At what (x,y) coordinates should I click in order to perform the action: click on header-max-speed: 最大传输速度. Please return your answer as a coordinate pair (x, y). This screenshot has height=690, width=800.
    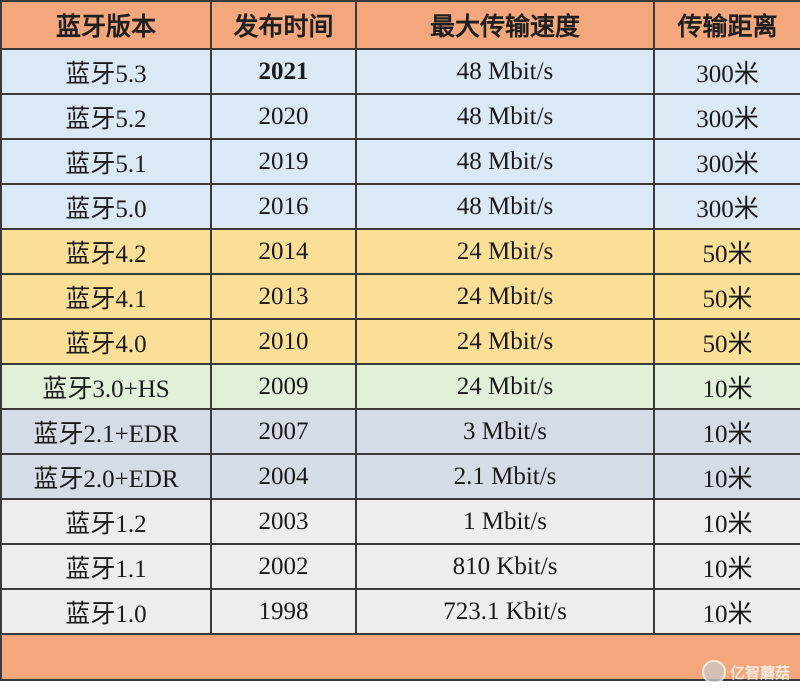
    Looking at the image, I should click on (505, 25).